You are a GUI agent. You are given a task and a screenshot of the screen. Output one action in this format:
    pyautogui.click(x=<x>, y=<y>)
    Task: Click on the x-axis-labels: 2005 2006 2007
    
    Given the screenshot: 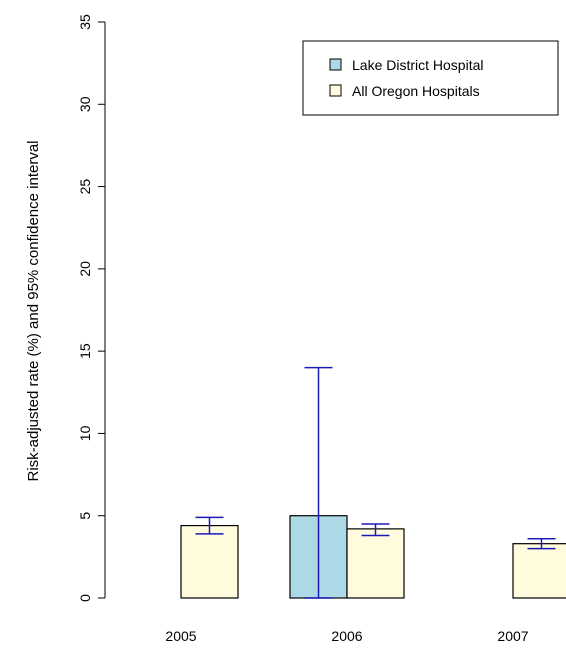 What is the action you would take?
    pyautogui.click(x=346, y=636)
    